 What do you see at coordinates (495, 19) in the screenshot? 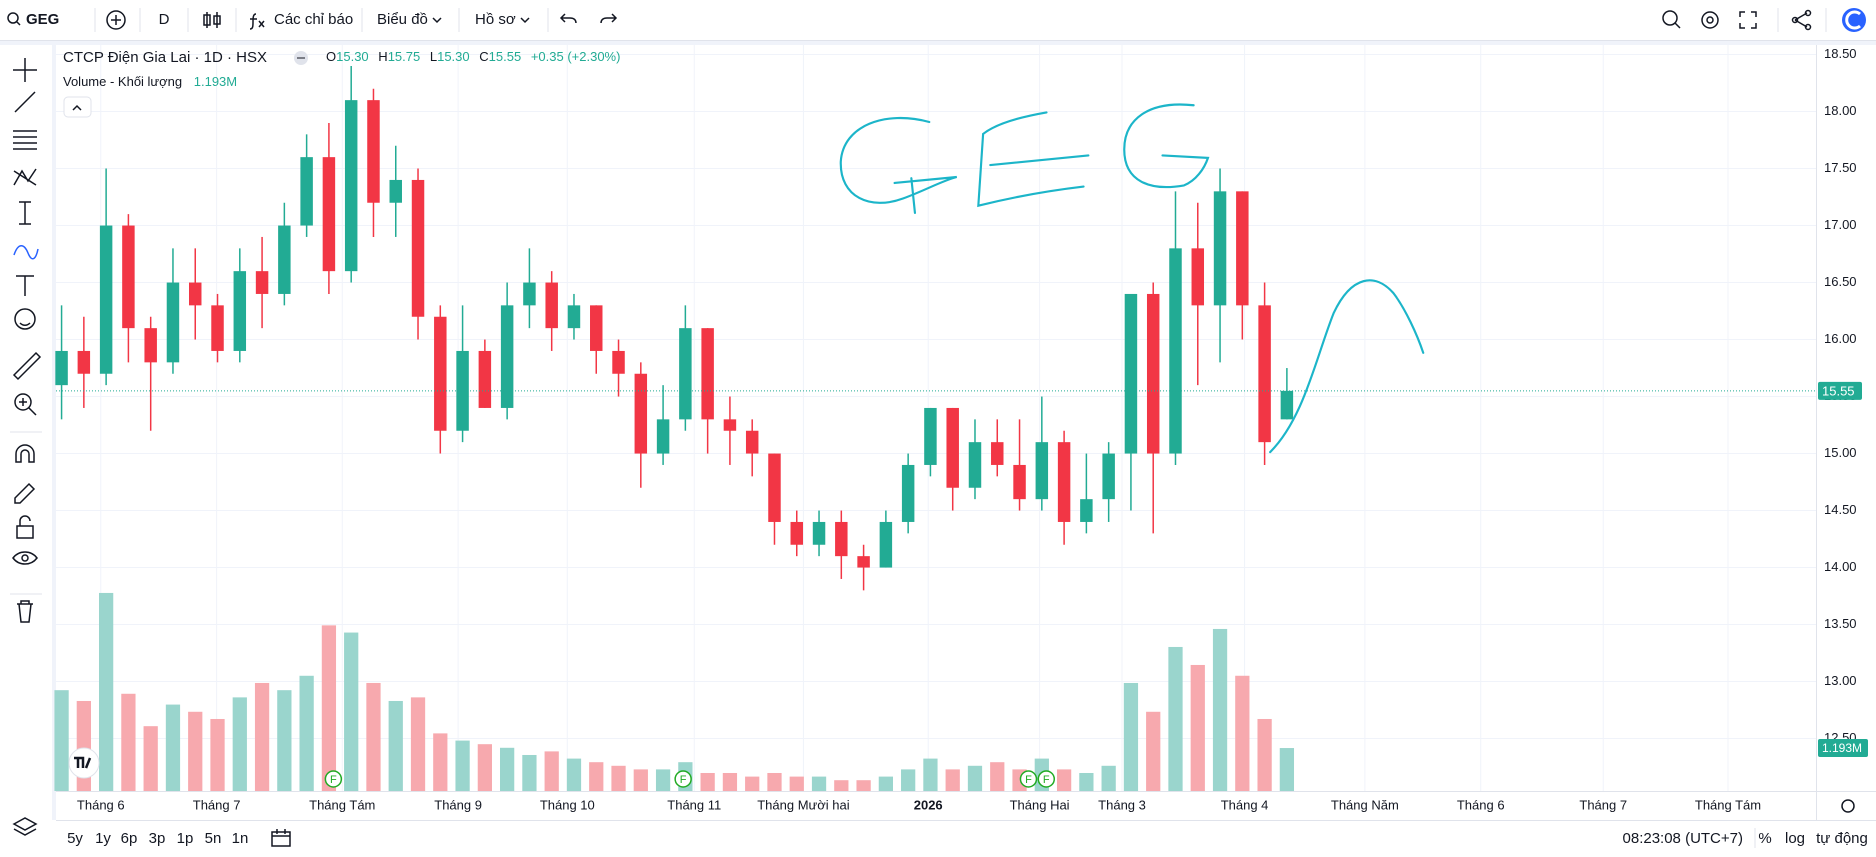
I see `profile-menu: Hồ sơ` at bounding box center [495, 19].